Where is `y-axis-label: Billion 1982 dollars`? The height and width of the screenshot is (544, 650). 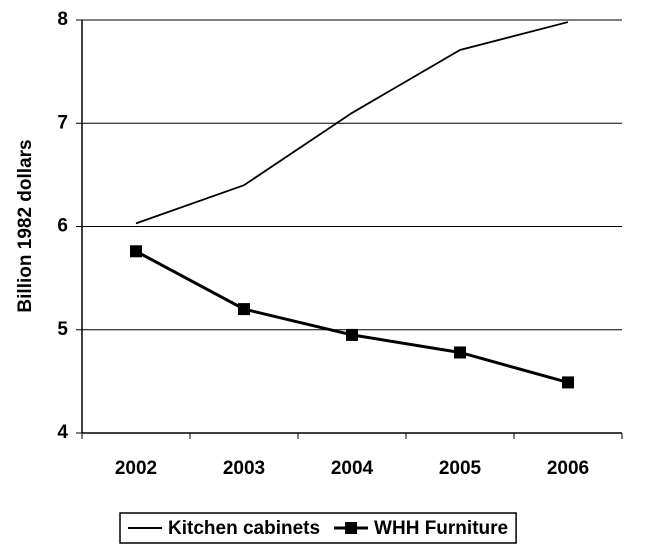 y-axis-label: Billion 1982 dollars is located at coordinates (25, 225).